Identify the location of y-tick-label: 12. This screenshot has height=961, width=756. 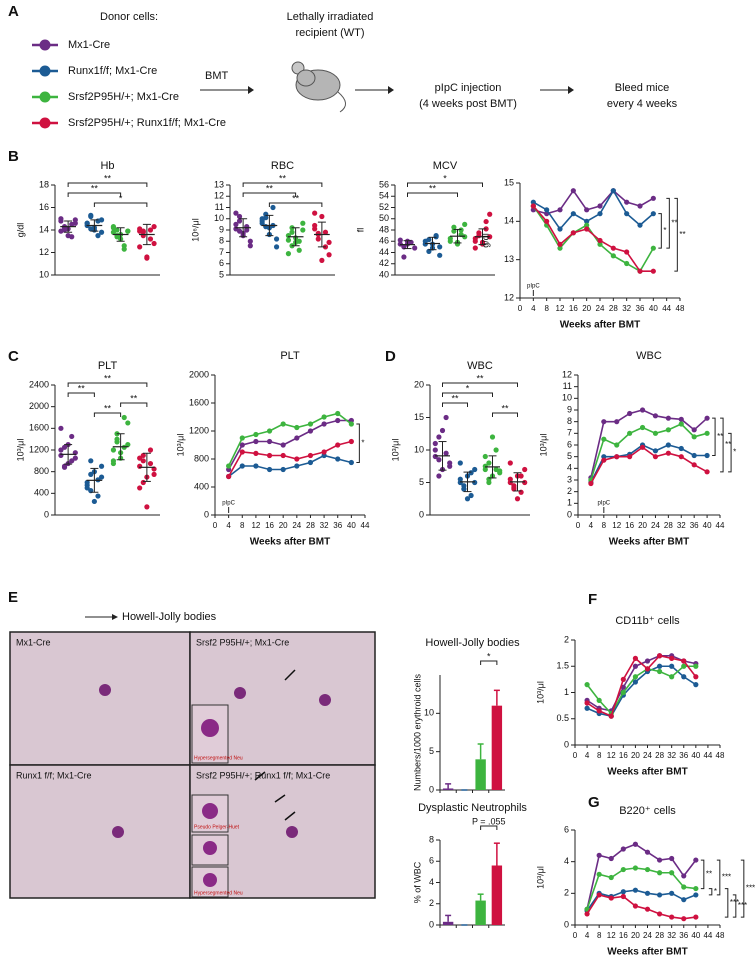
(567, 374).